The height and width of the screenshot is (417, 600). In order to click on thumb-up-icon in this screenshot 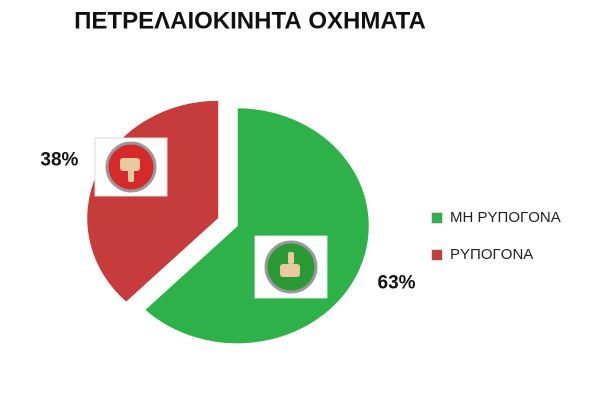, I will do `click(291, 267)`.